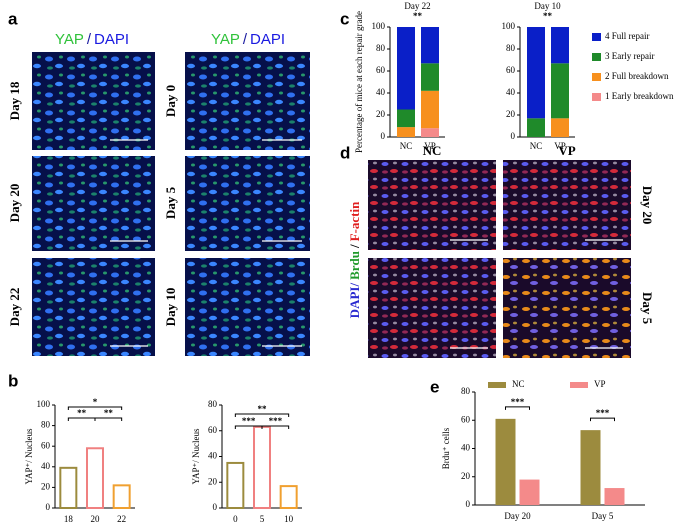 The height and width of the screenshot is (528, 685). Describe the element at coordinates (13, 380) in the screenshot. I see `panel-label: b` at that location.